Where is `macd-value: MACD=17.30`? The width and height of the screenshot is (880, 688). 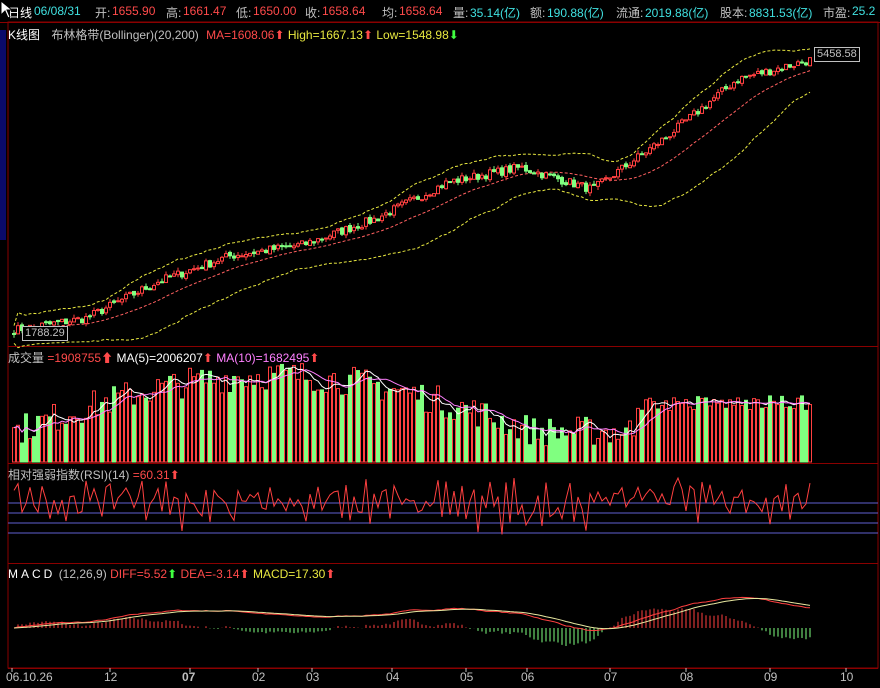 macd-value: MACD=17.30 is located at coordinates (289, 574).